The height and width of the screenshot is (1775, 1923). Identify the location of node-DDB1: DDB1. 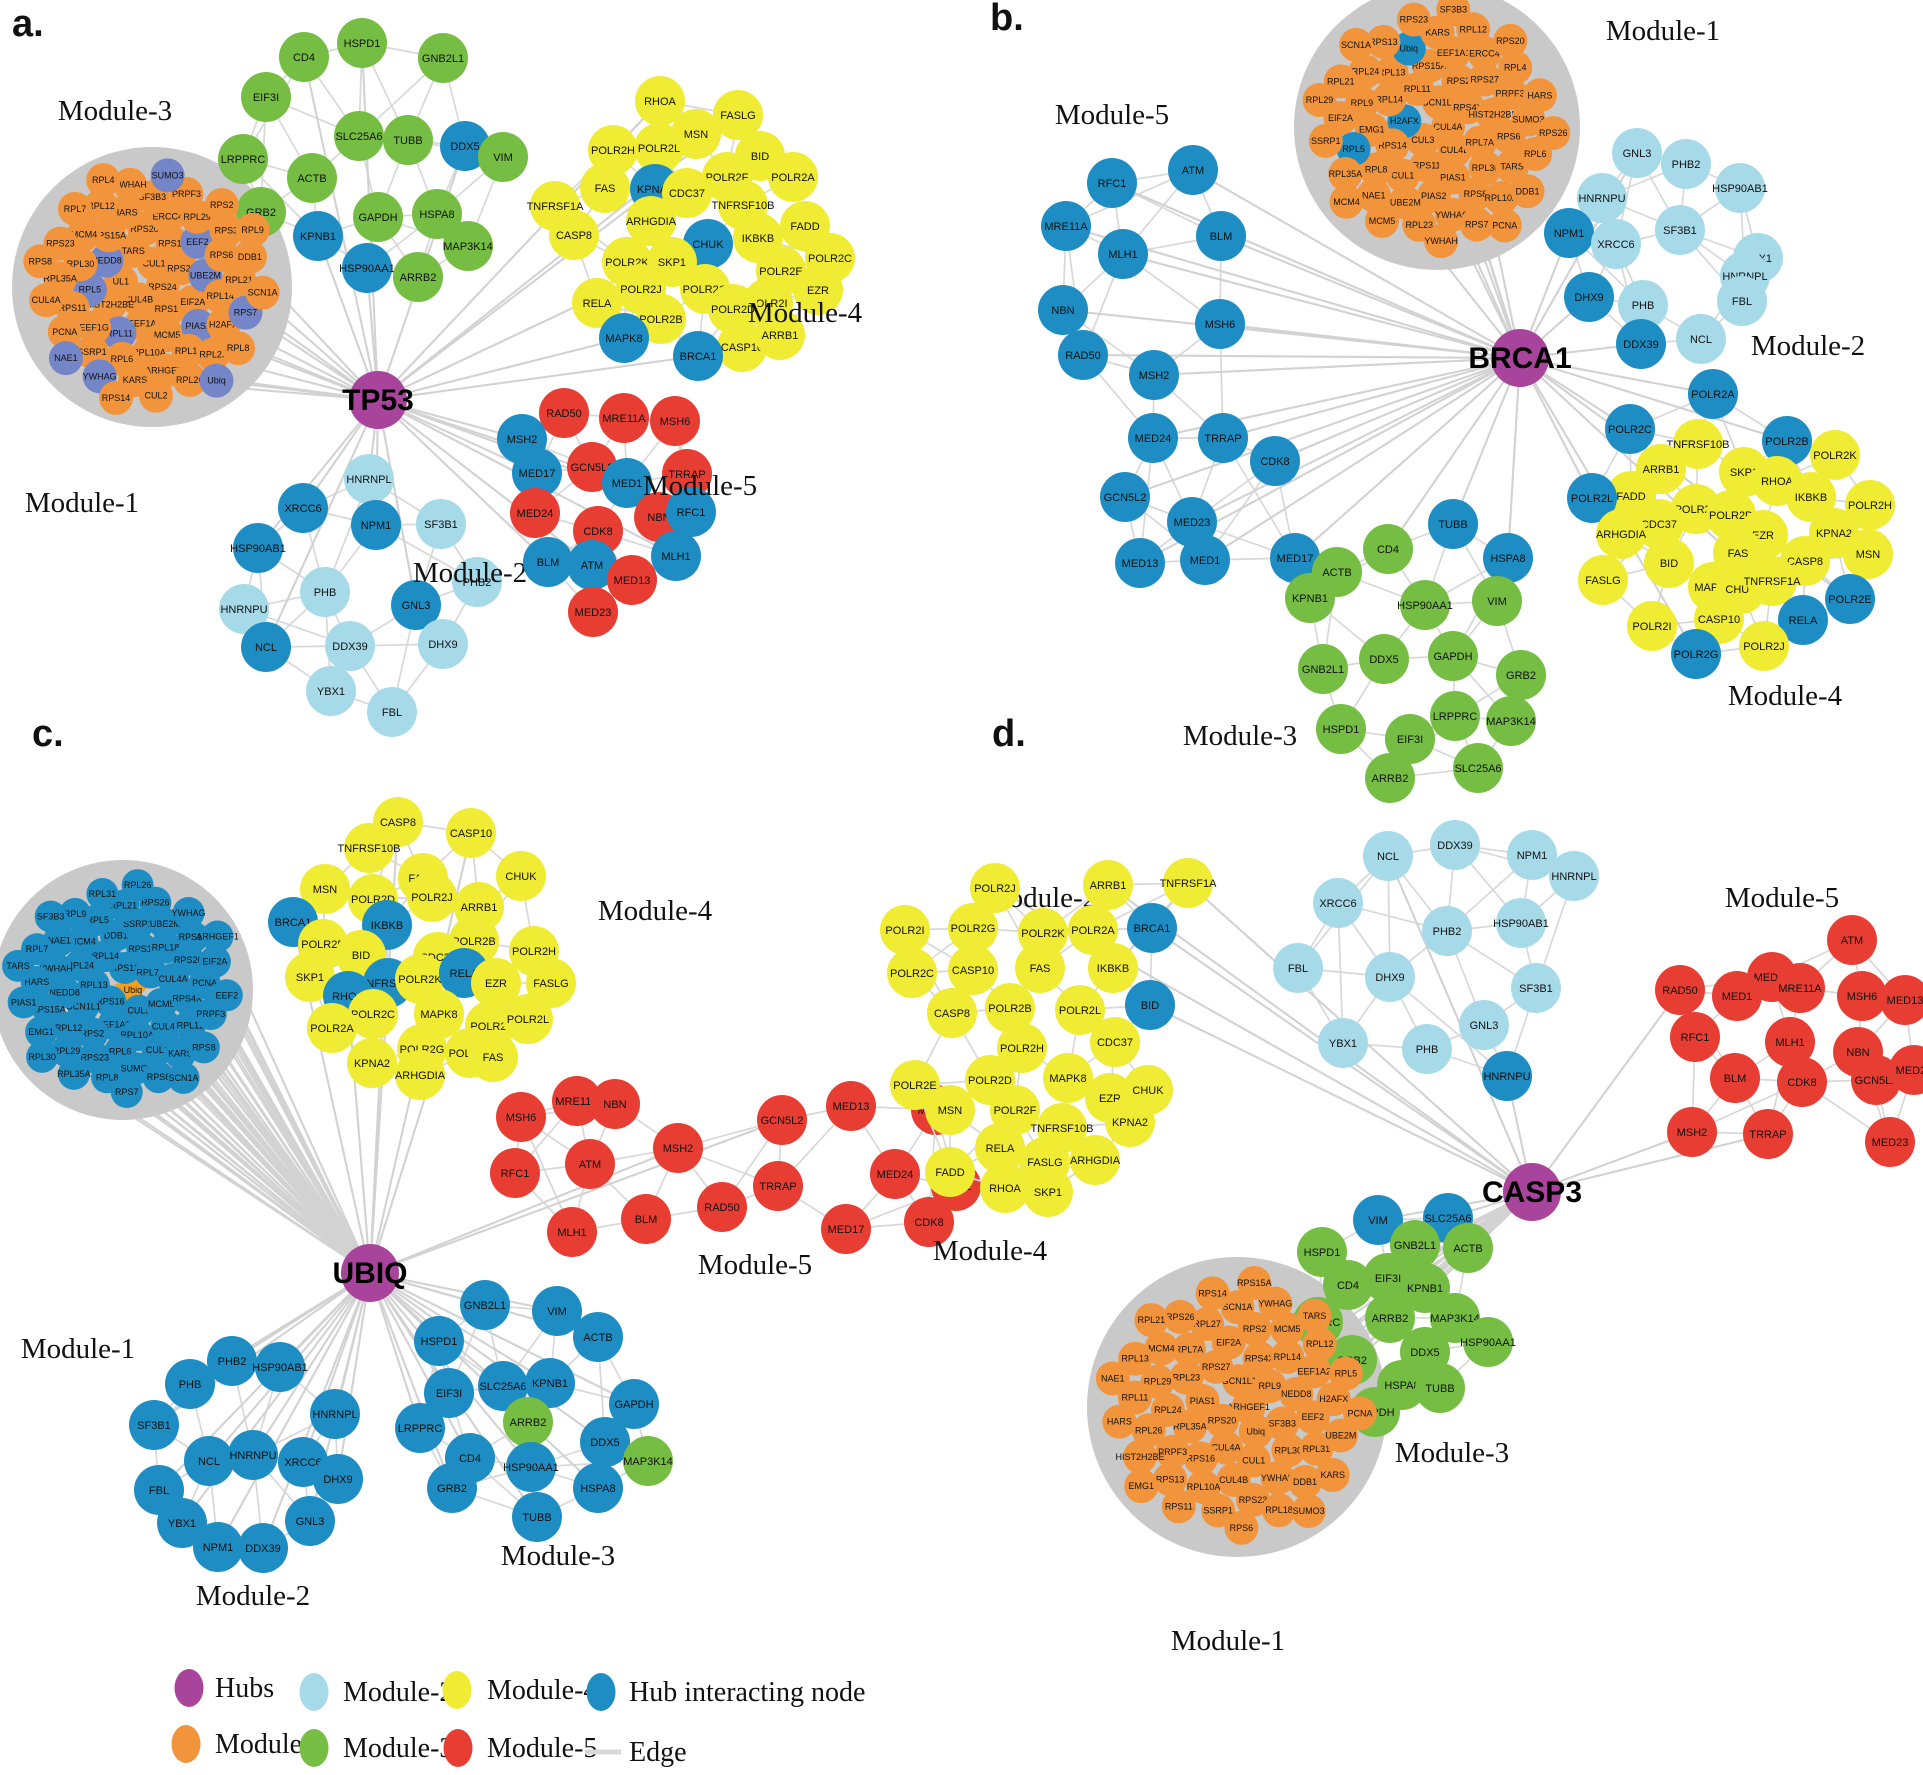
(1527, 191).